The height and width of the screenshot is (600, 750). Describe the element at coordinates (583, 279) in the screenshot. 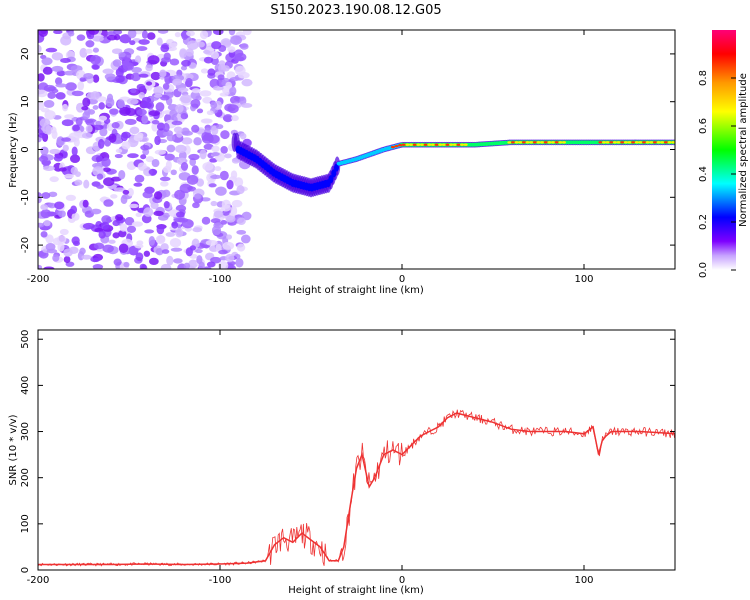

I see `x-tick-label: 100` at that location.